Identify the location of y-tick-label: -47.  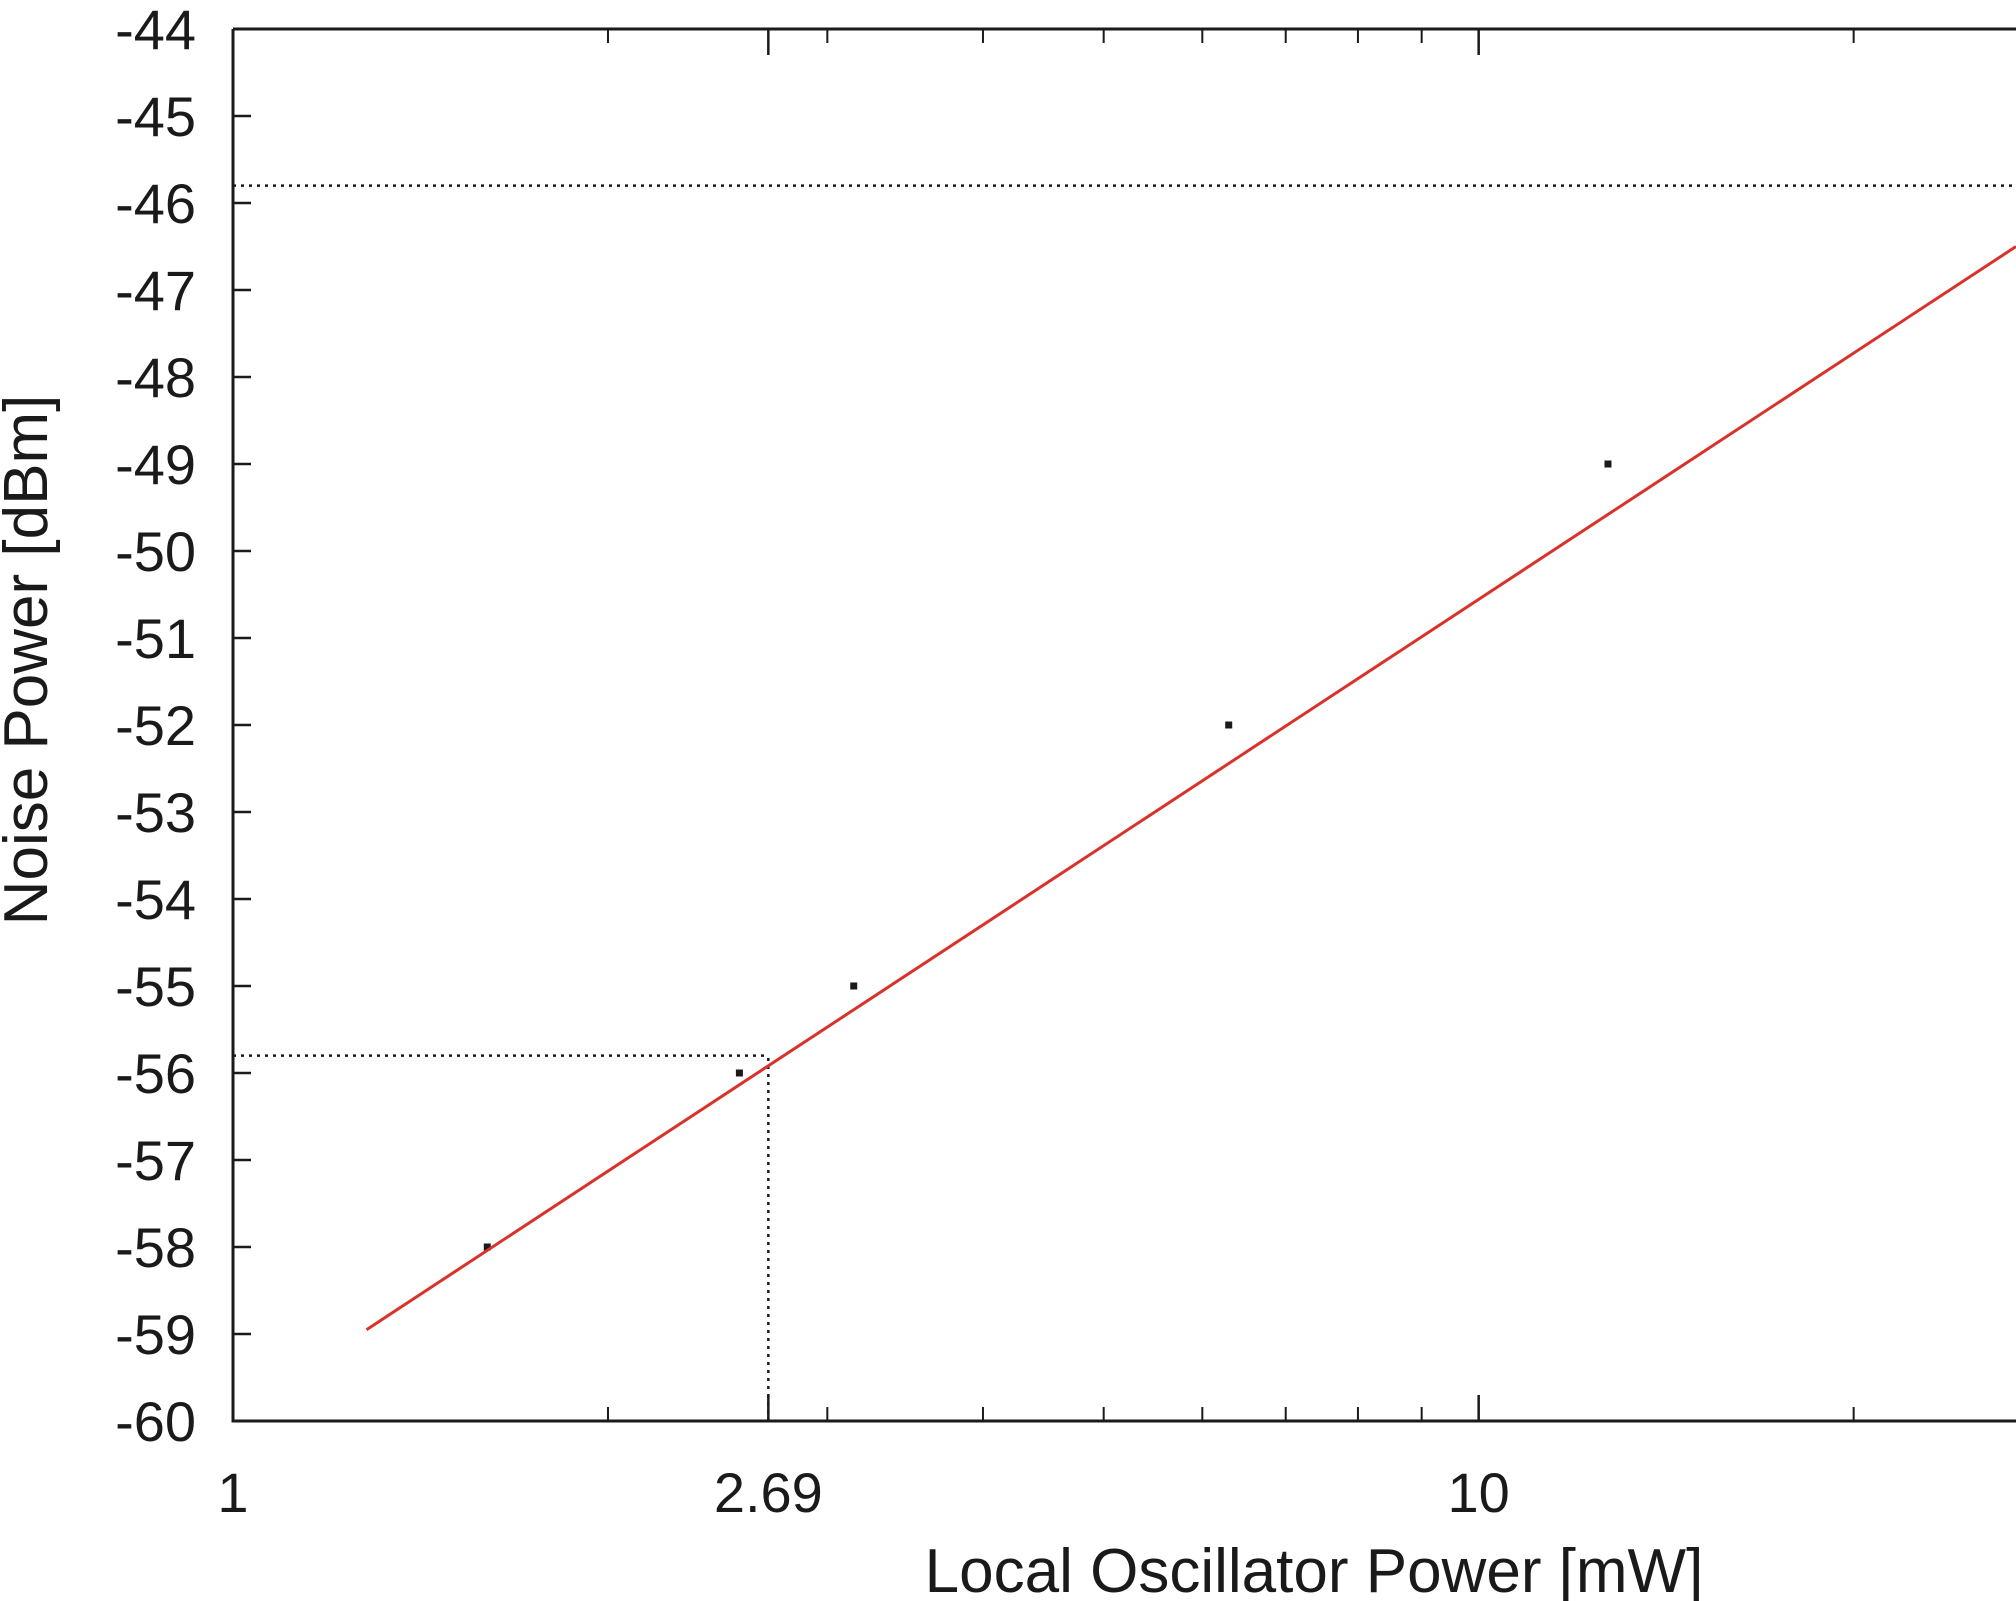
(155, 290).